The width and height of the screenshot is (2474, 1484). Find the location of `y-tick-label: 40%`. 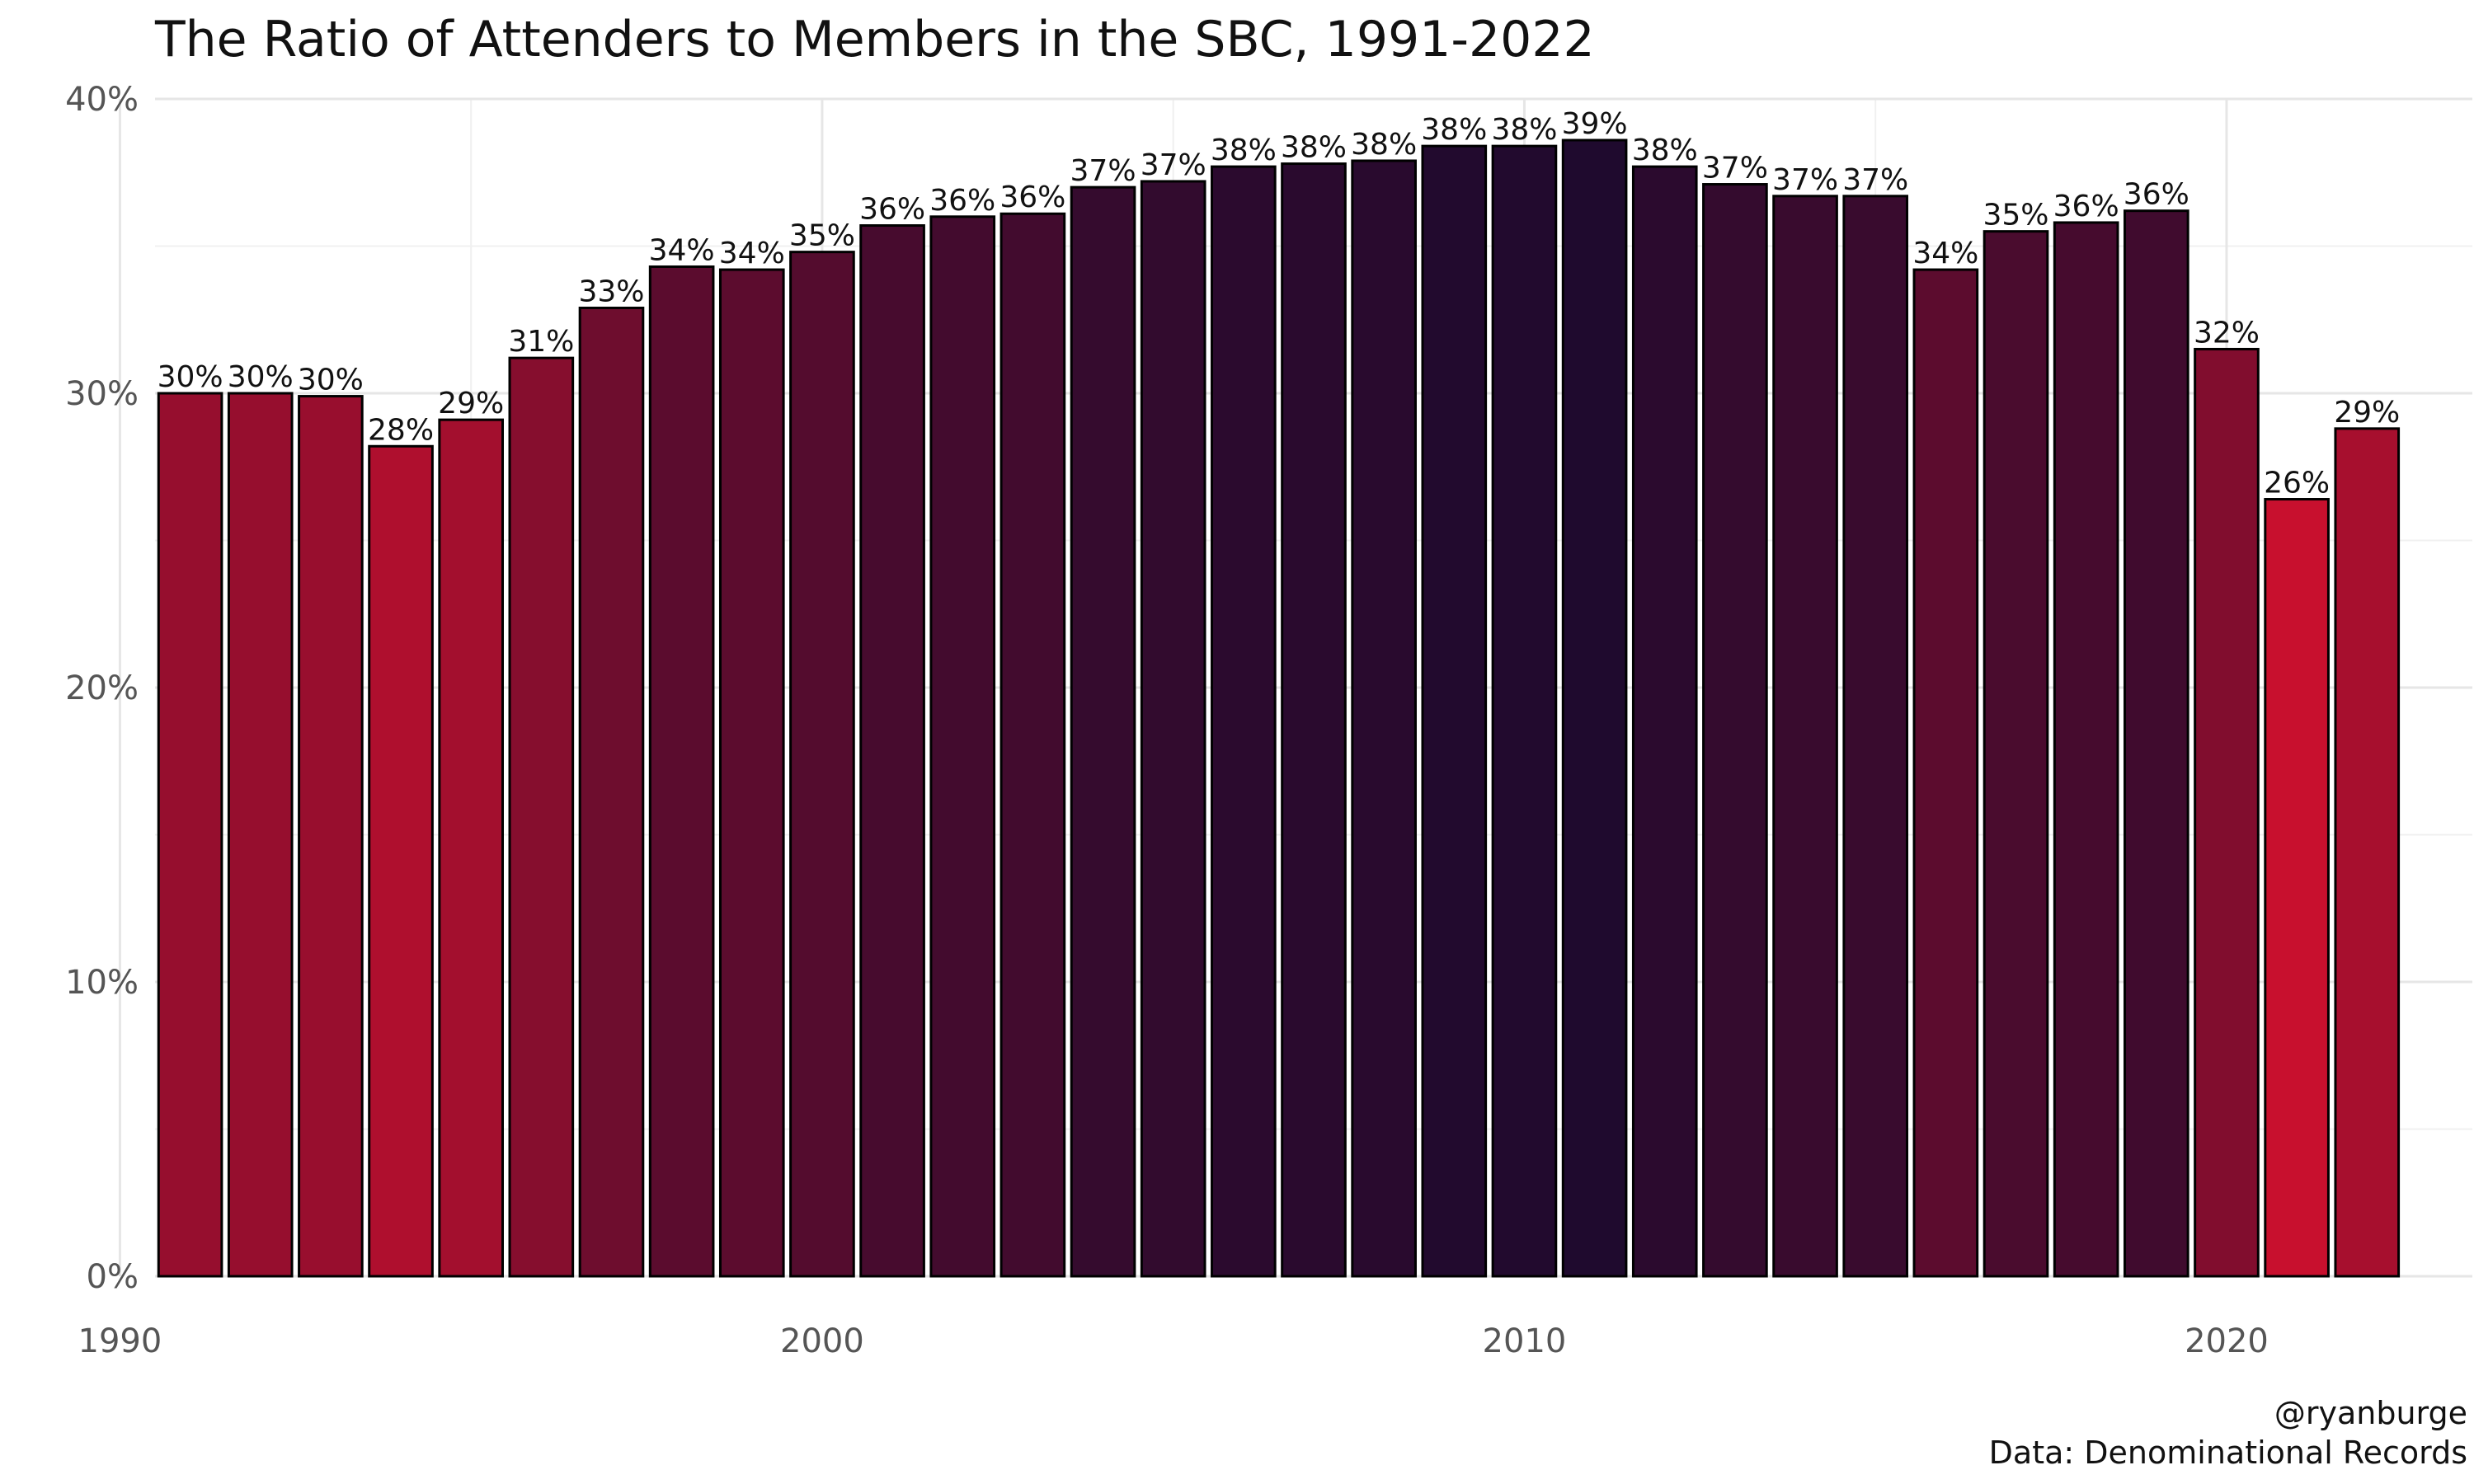

y-tick-label: 40% is located at coordinates (102, 100).